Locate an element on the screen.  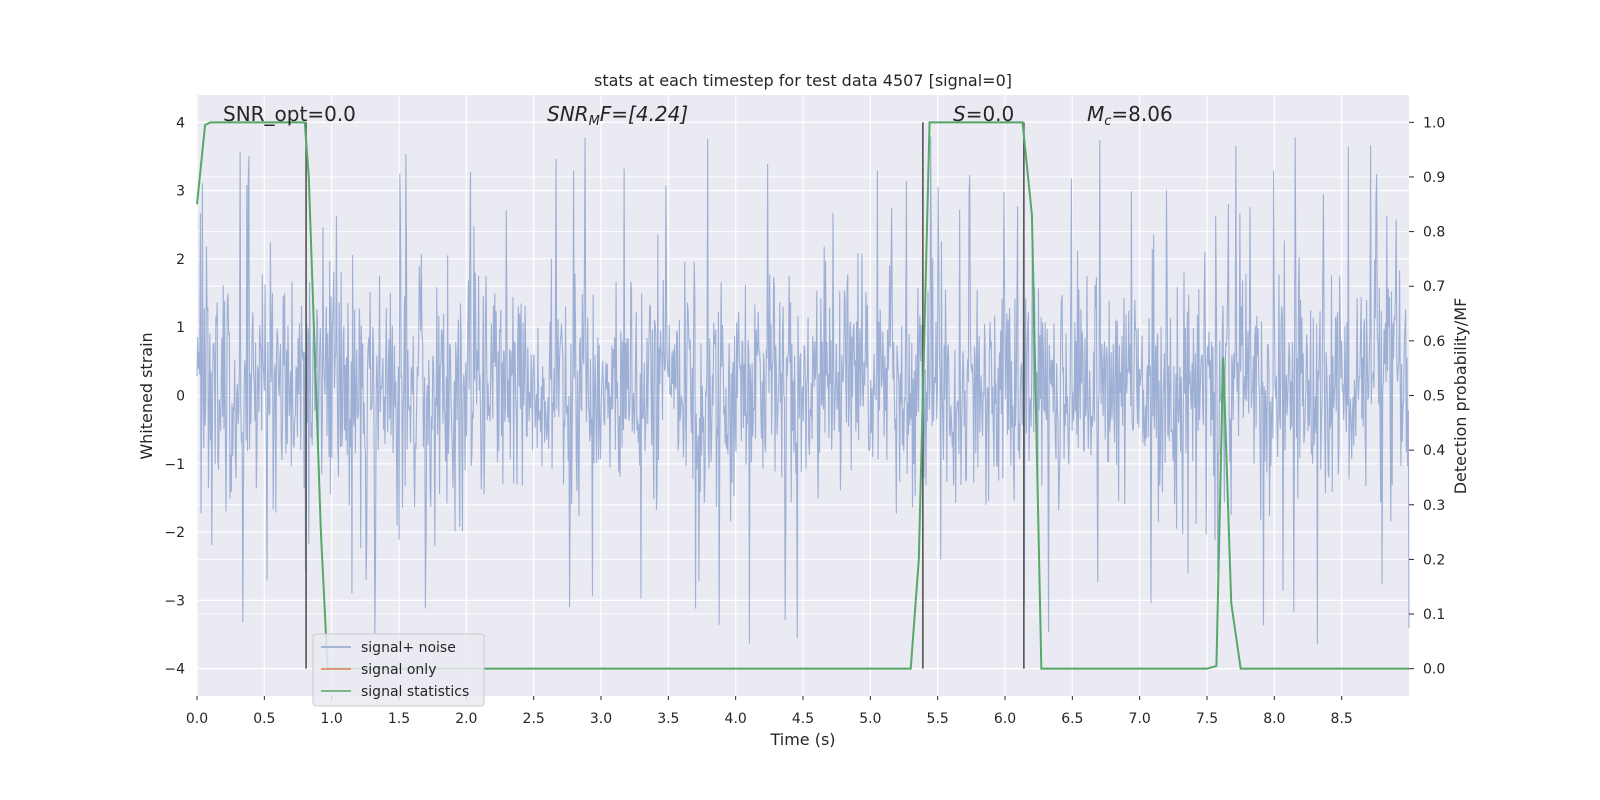
annotation-s: S=0.0 is located at coordinates (983, 114).